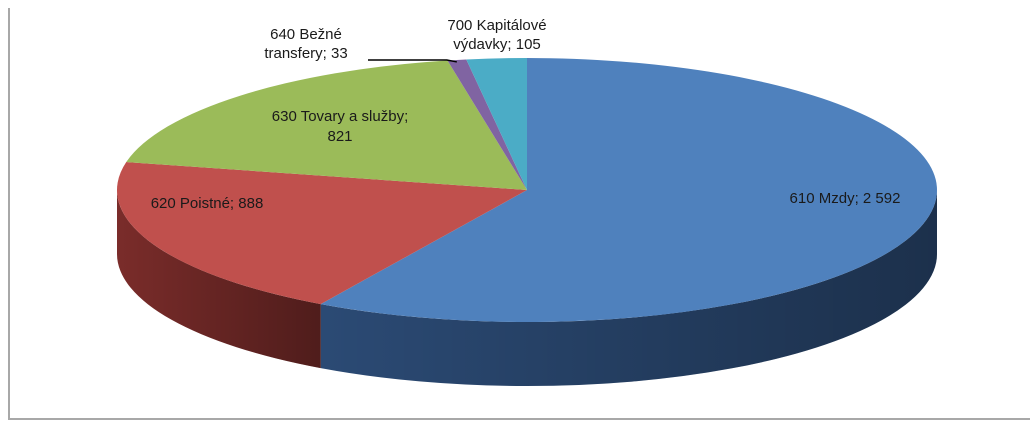  I want to click on data-label-4-line1: 700 Kapitálové, so click(496, 25).